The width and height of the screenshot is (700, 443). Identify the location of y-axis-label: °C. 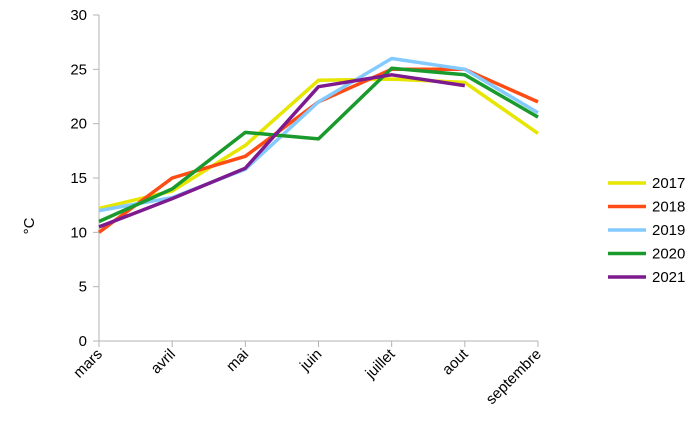
(29, 225).